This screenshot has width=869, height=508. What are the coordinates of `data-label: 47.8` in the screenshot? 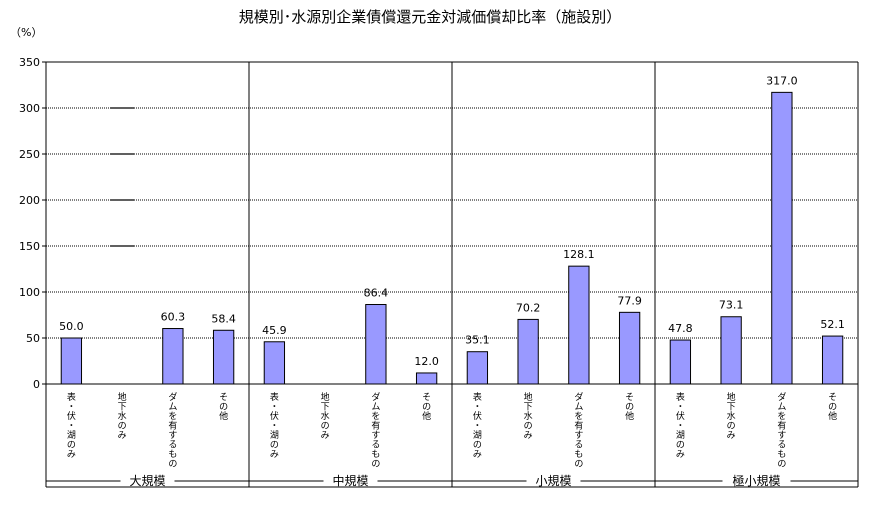 It's located at (680, 328).